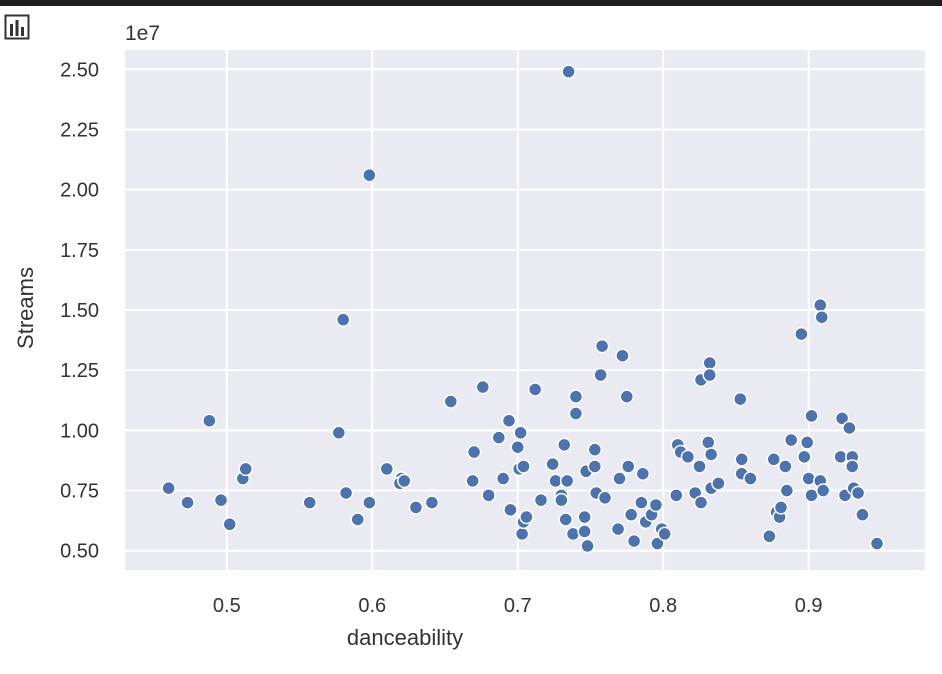 The width and height of the screenshot is (942, 674). What do you see at coordinates (372, 606) in the screenshot?
I see `x-tick-label: 0.6` at bounding box center [372, 606].